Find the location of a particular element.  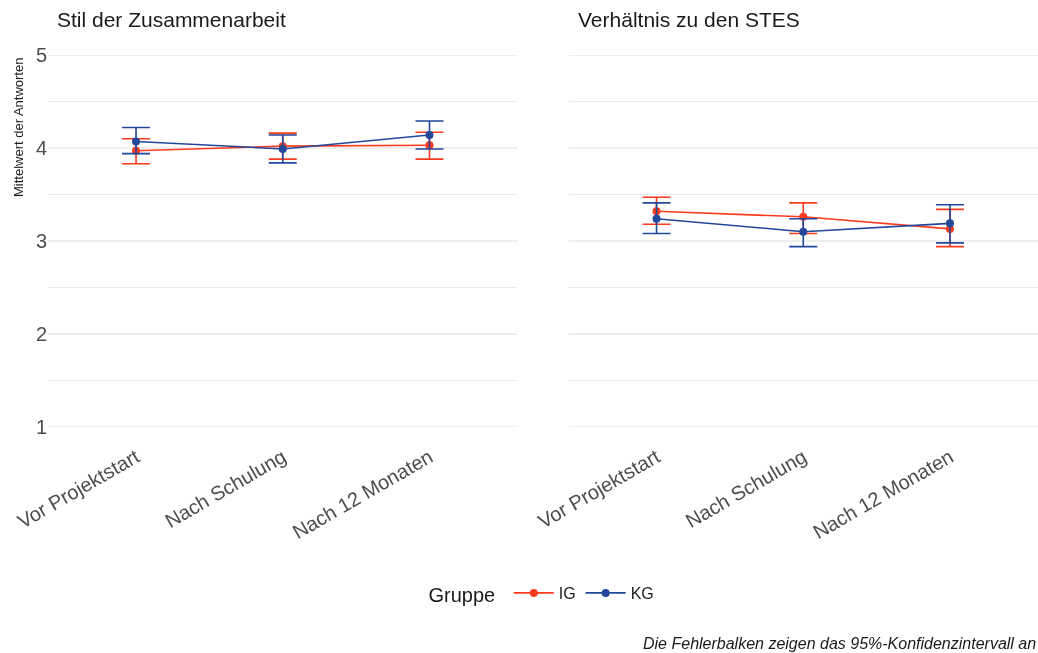

y-tick-label: 2 is located at coordinates (41, 334).